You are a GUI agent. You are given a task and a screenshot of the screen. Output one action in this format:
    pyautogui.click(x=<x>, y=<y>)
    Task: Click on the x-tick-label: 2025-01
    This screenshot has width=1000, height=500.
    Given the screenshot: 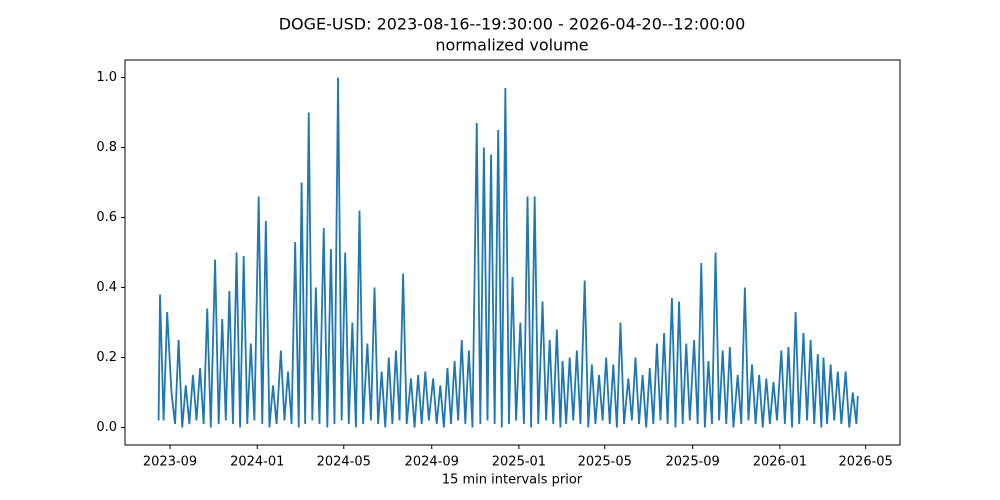 What is the action you would take?
    pyautogui.click(x=519, y=462)
    